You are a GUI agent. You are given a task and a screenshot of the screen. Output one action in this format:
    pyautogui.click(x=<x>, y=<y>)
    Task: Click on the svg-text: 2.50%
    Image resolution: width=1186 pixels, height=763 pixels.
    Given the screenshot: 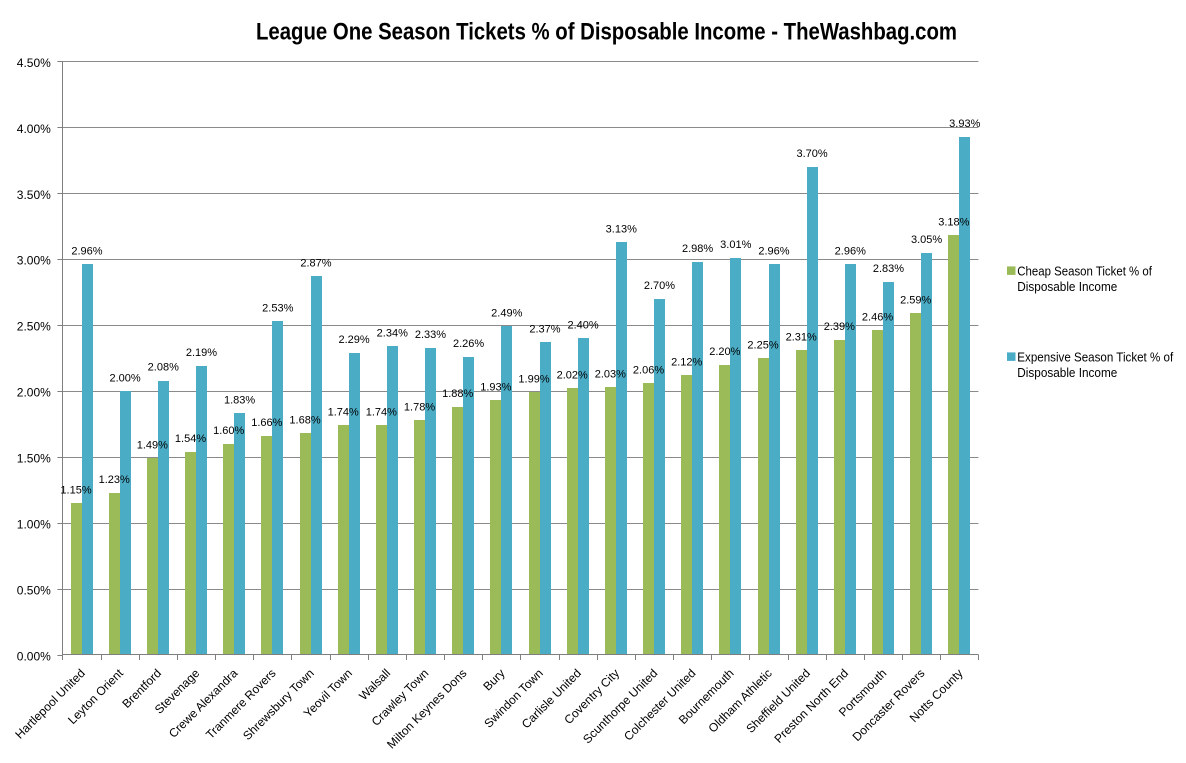 What is the action you would take?
    pyautogui.click(x=34, y=327)
    